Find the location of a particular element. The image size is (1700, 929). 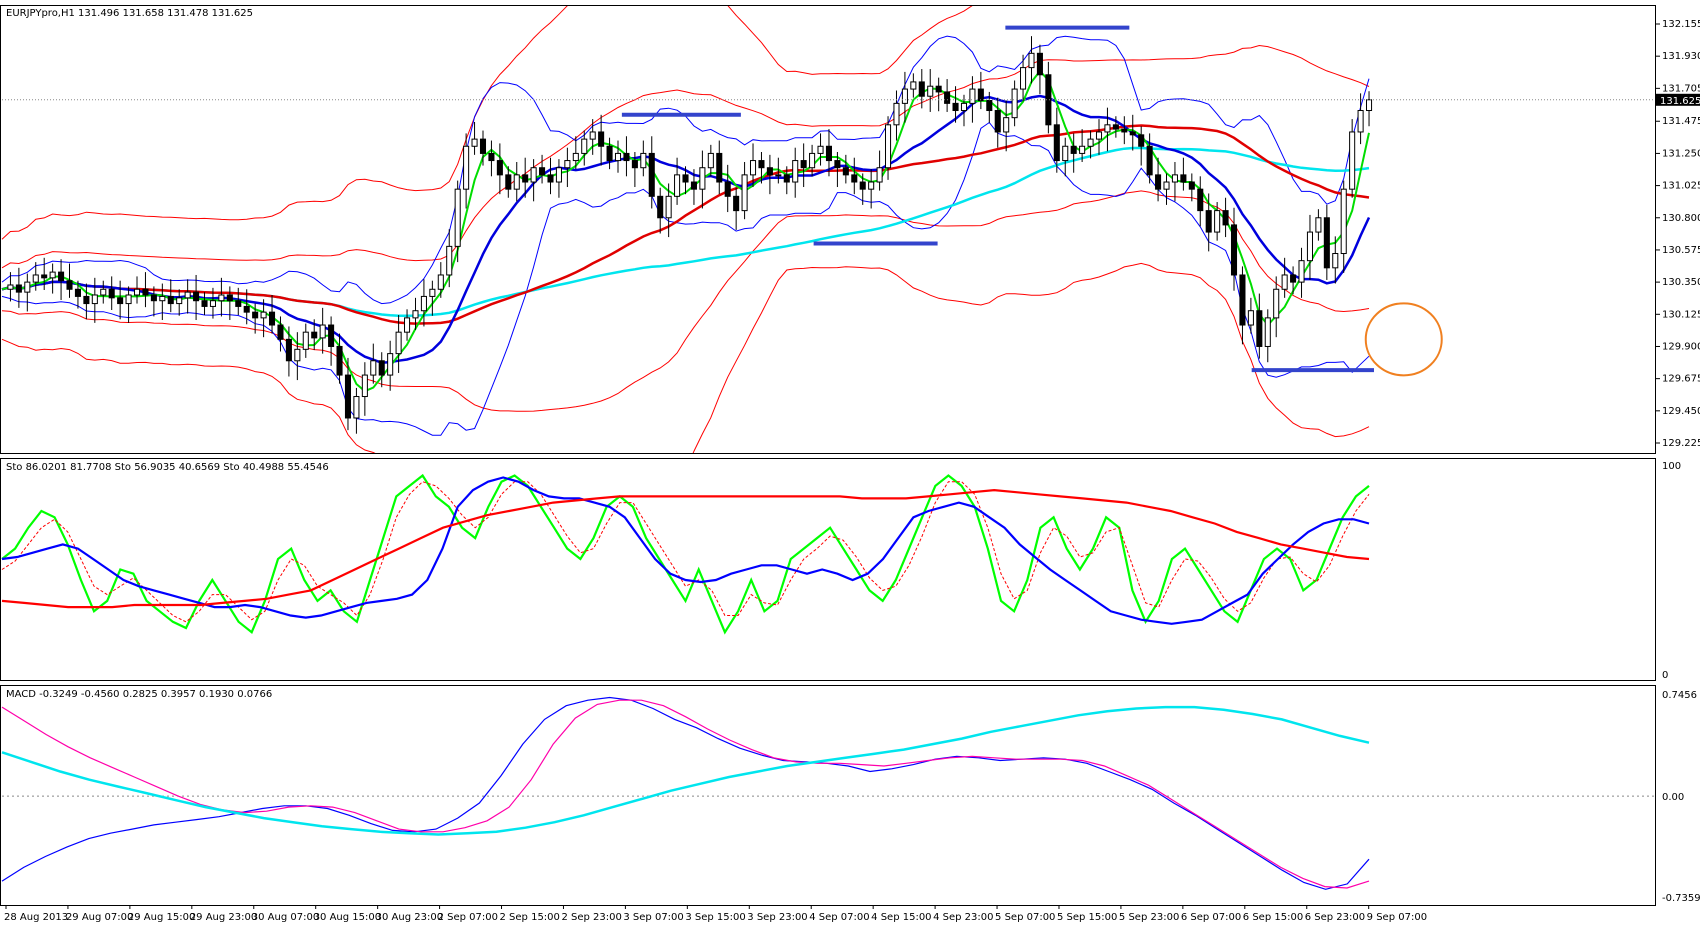

stochastic-y-tick-label: 0 is located at coordinates (1665, 675).